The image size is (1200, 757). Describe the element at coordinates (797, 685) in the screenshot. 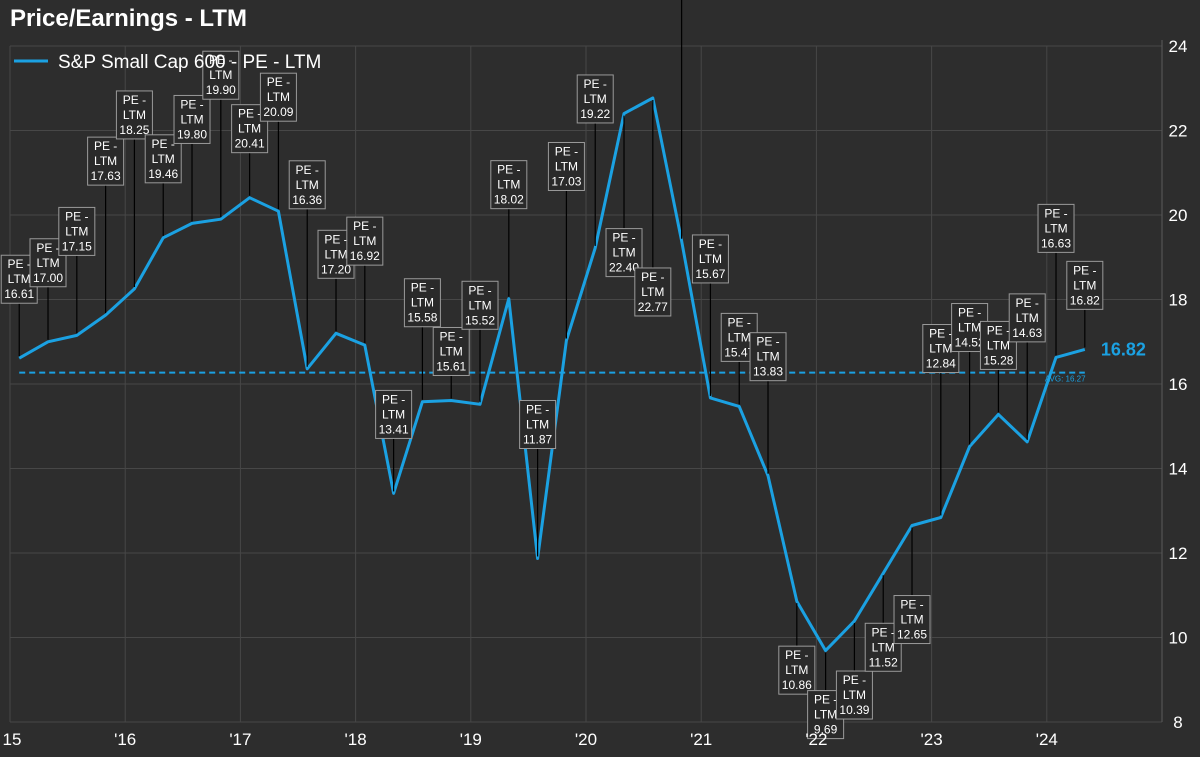

I see `data-value-label: 10.86` at that location.